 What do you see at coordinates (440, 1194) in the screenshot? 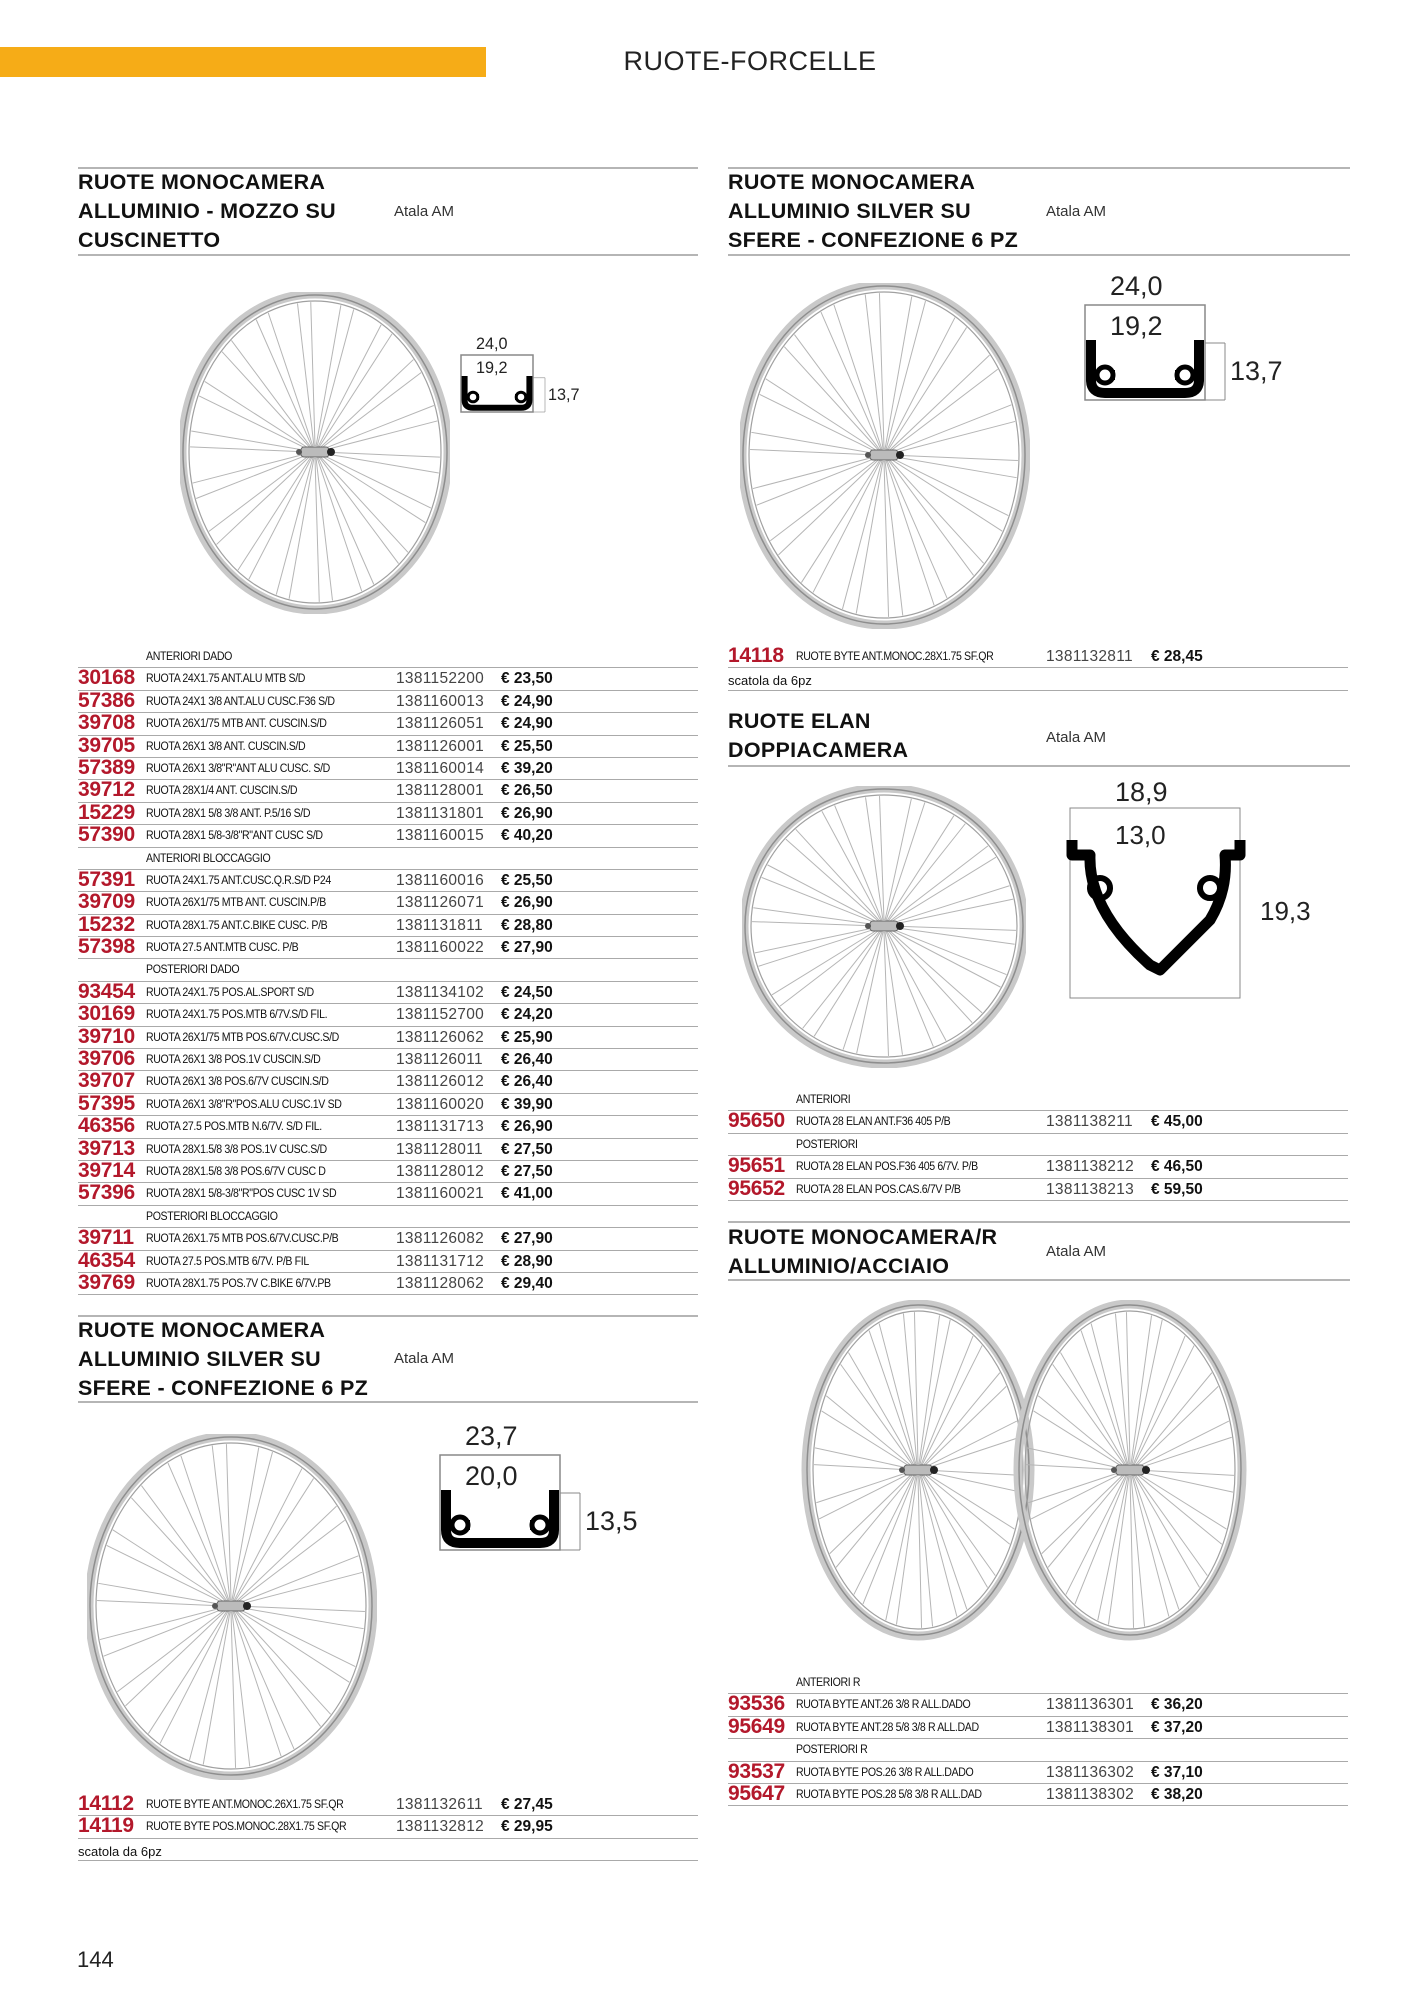
I see `reference-number: 1381160021` at bounding box center [440, 1194].